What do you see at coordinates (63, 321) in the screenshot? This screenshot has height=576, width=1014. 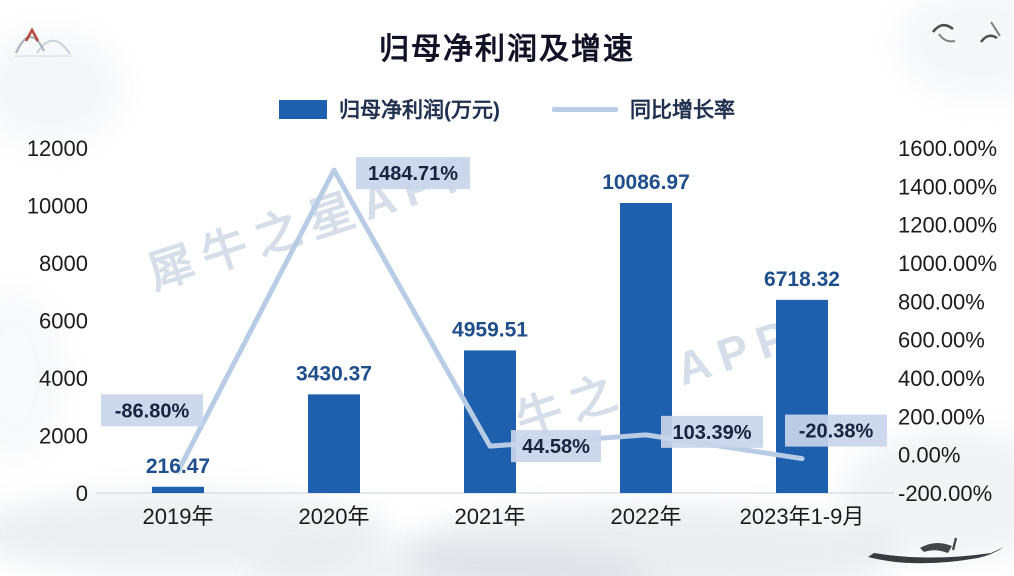 I see `left-axis-tick-label: 6000` at bounding box center [63, 321].